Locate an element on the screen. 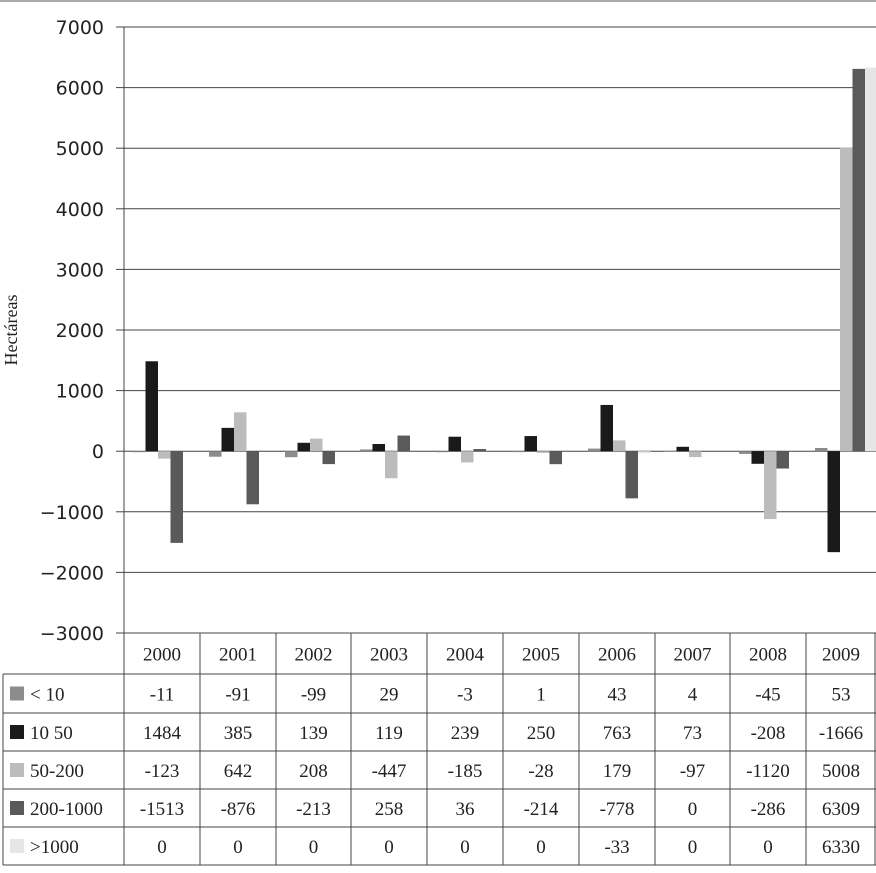 This screenshot has width=876, height=873. data-label: -447 is located at coordinates (389, 771).